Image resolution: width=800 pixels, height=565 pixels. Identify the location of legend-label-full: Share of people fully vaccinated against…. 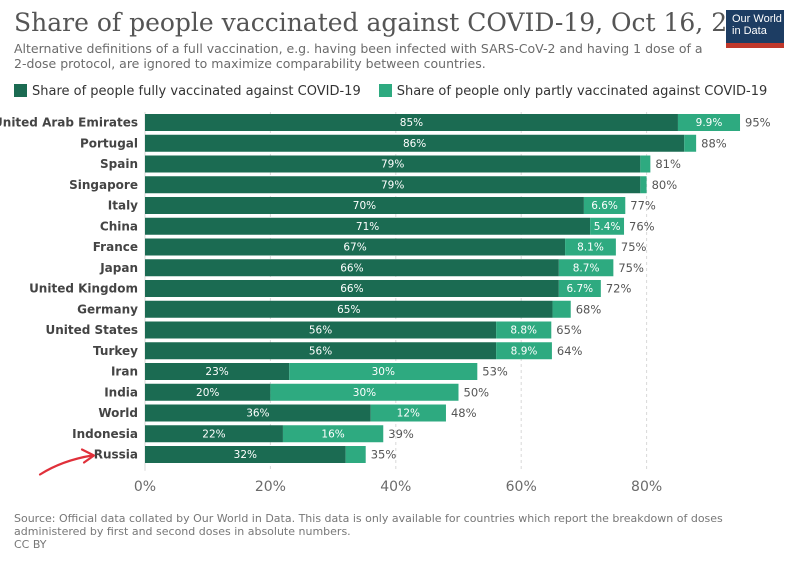
(196, 91).